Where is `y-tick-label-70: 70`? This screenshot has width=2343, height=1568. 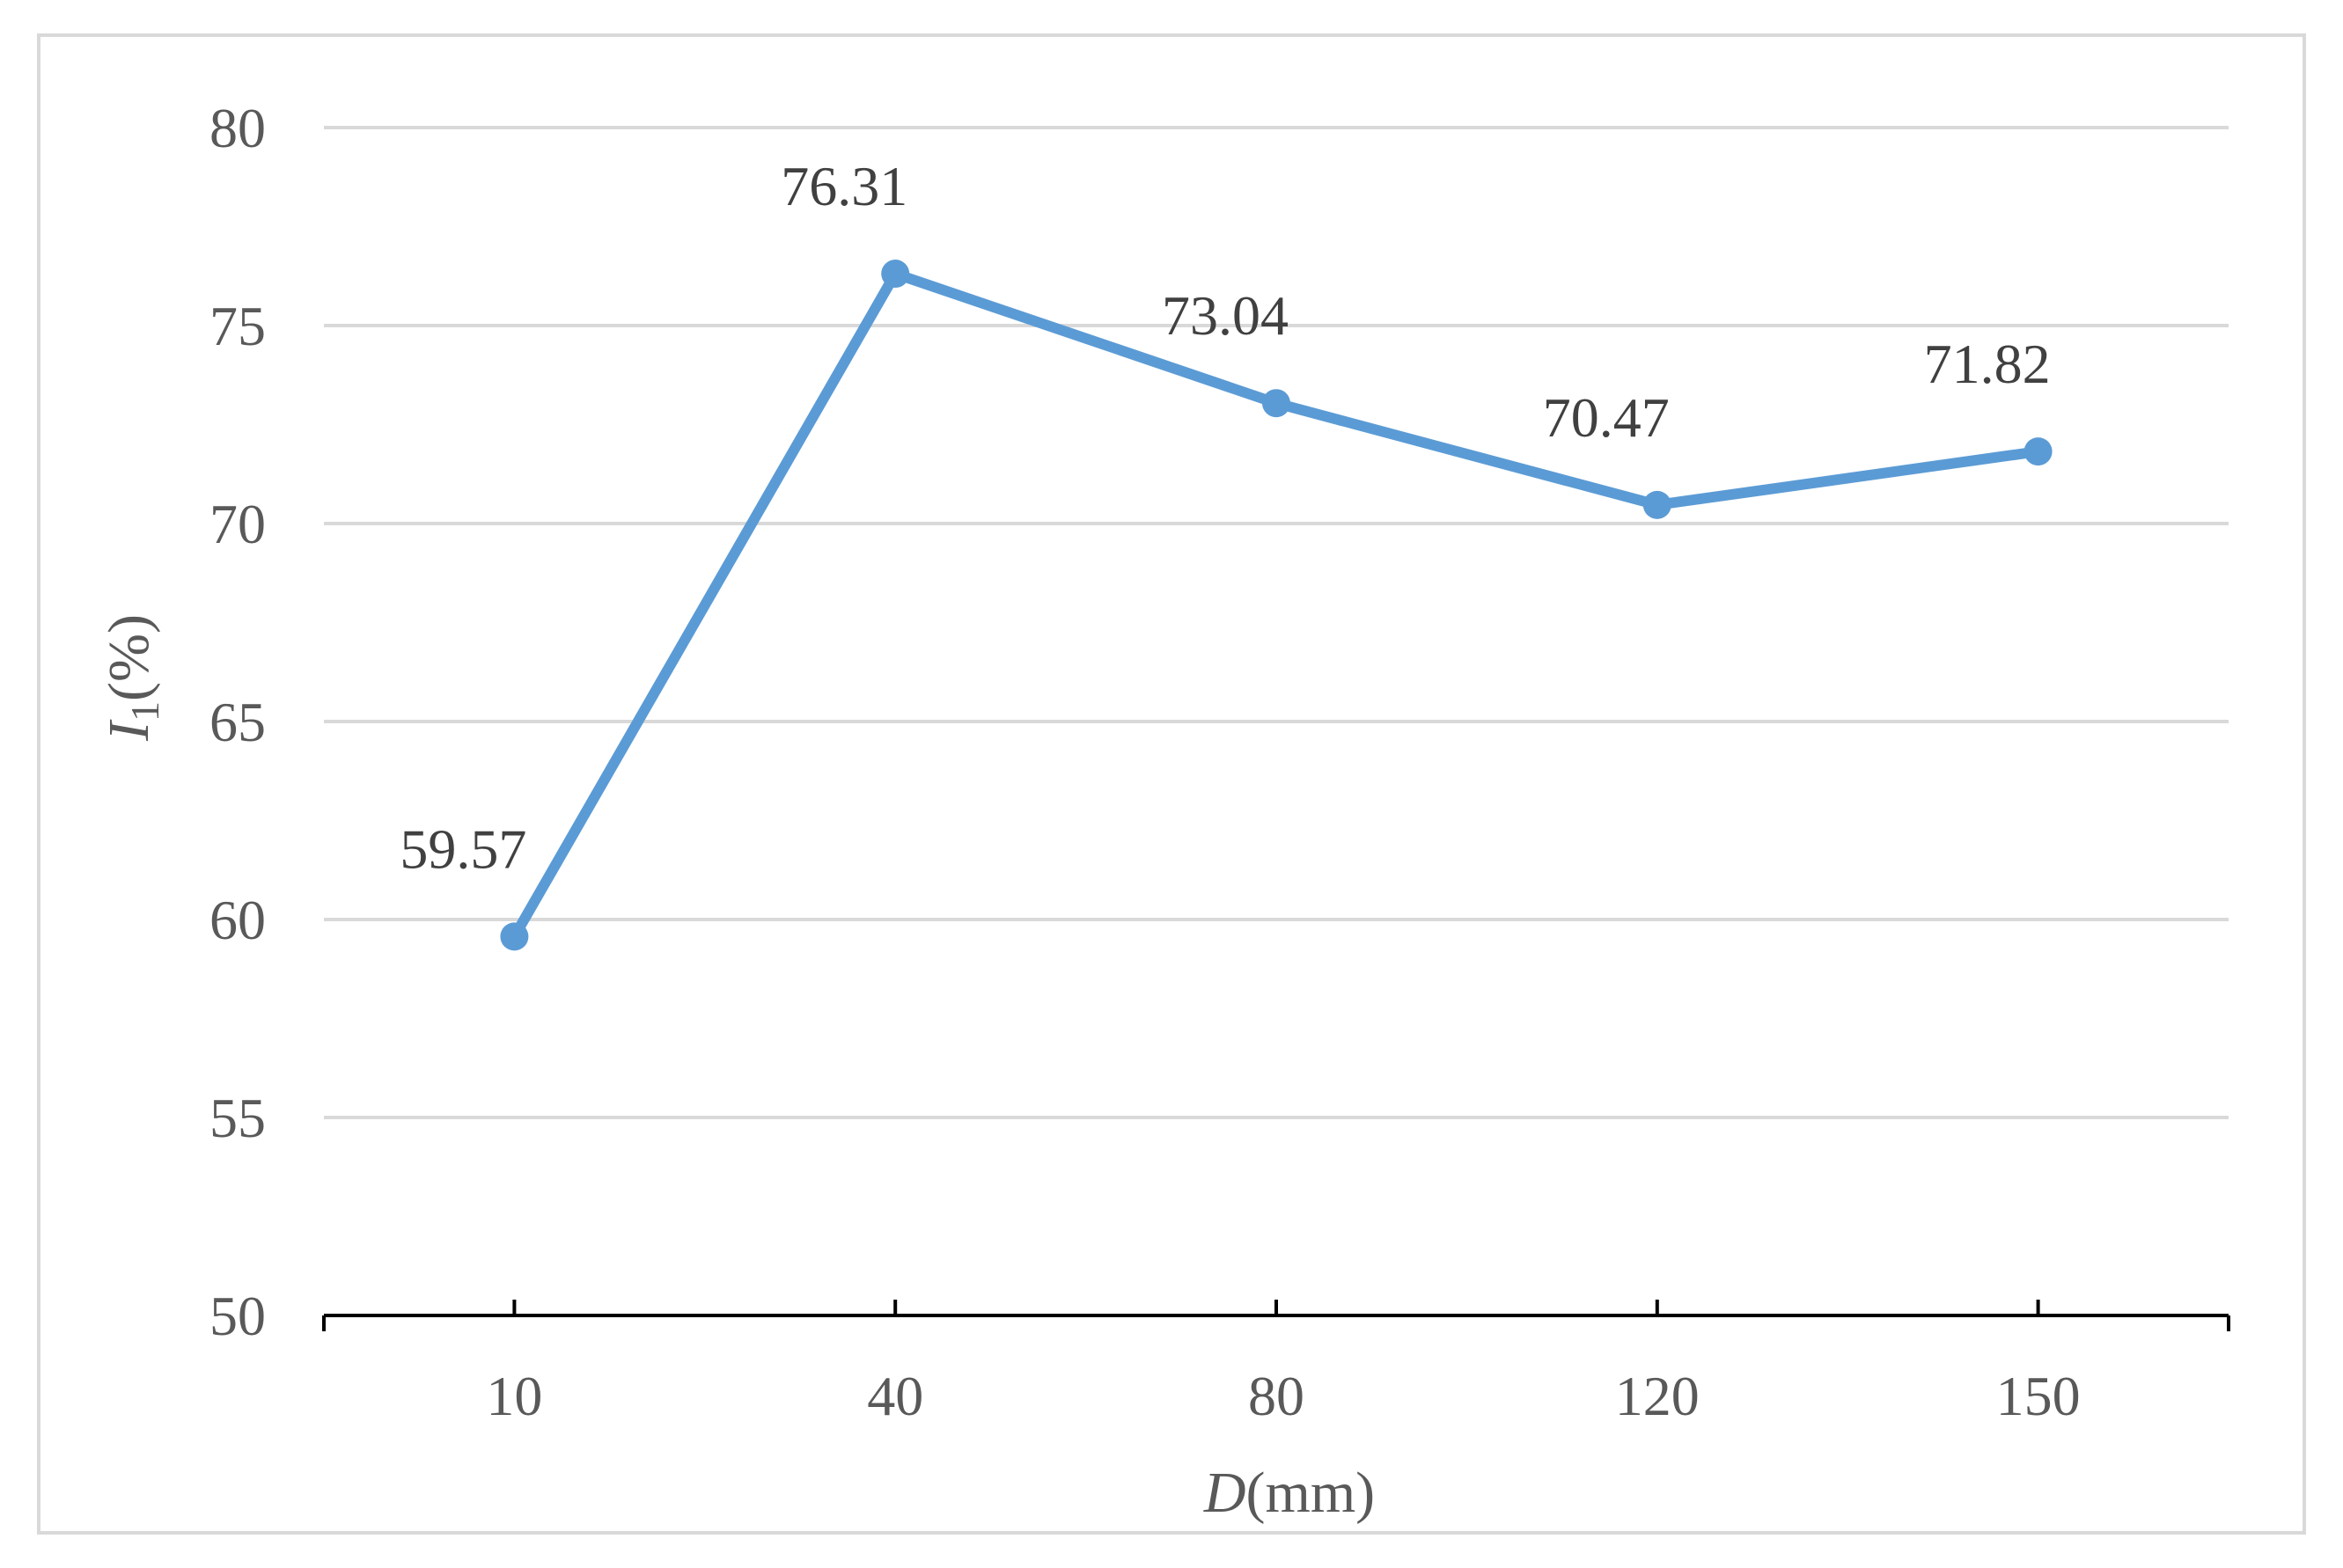 y-tick-label-70: 70 is located at coordinates (237, 524).